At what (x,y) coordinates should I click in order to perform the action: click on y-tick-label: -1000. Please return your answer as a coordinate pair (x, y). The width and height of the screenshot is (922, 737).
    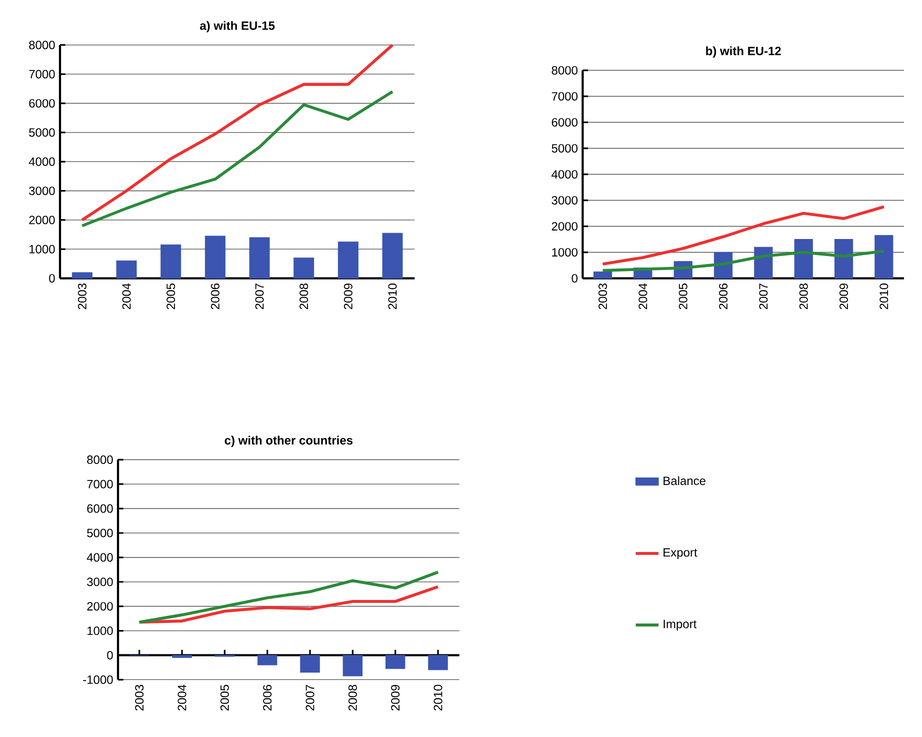
    Looking at the image, I should click on (98, 679).